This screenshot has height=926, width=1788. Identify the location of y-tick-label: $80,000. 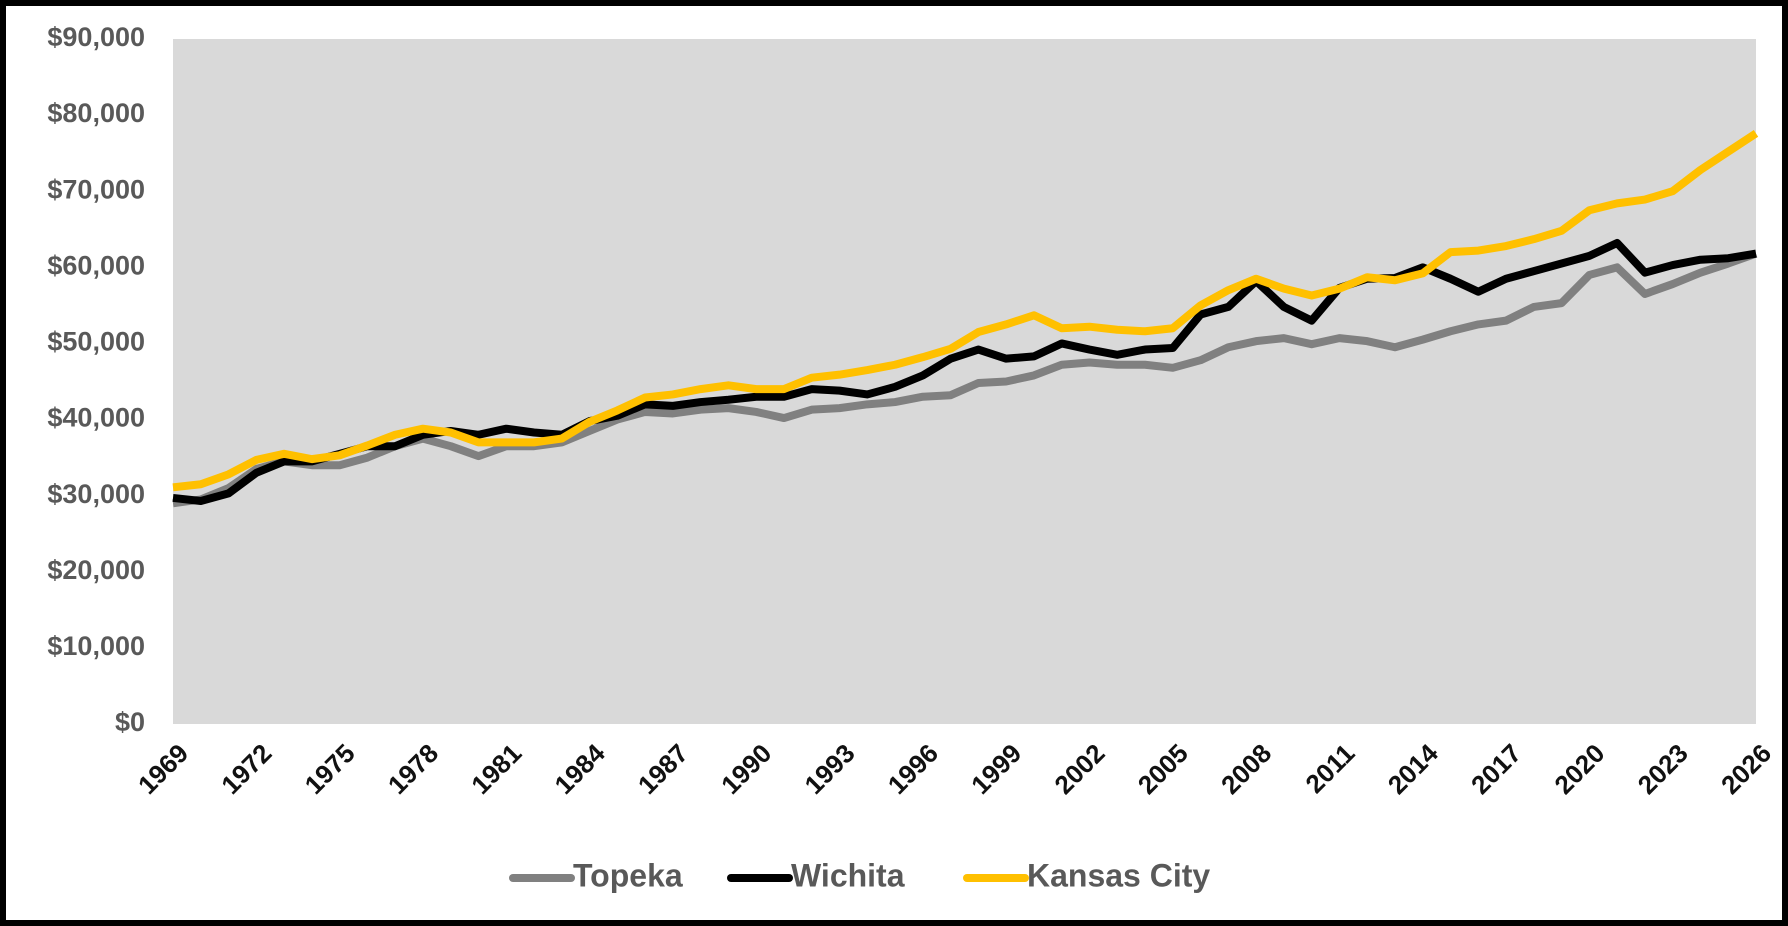
(96, 113).